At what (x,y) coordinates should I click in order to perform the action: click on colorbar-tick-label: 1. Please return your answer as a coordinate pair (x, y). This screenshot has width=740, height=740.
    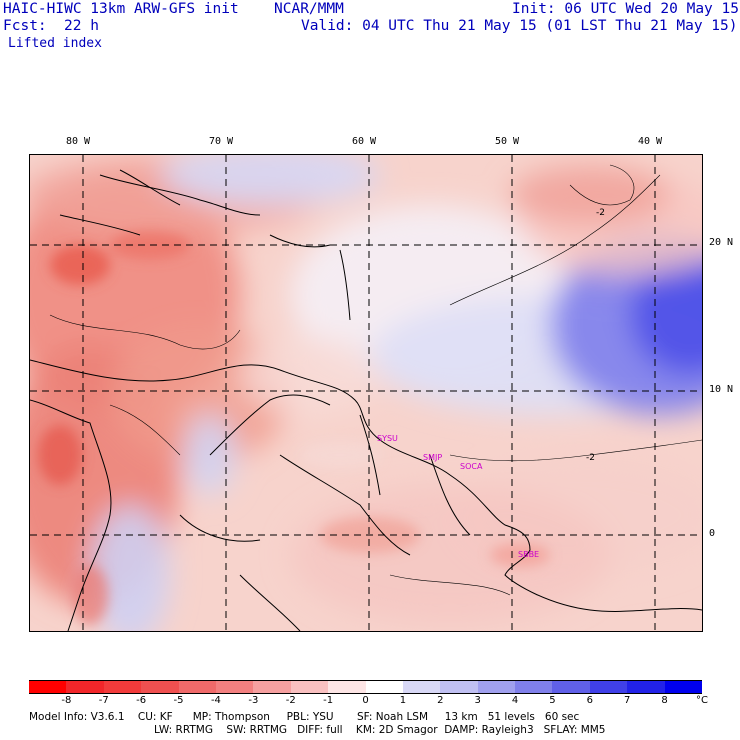
    Looking at the image, I should click on (403, 700).